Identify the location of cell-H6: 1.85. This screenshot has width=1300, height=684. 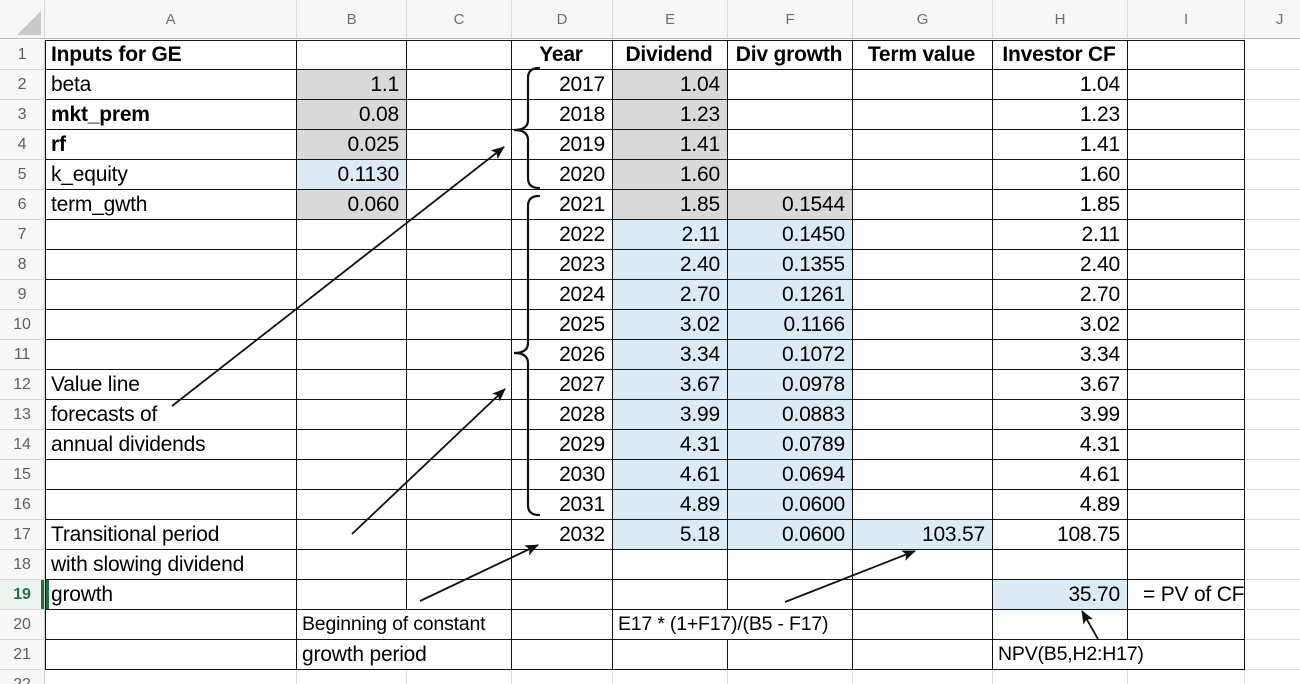
(1060, 205).